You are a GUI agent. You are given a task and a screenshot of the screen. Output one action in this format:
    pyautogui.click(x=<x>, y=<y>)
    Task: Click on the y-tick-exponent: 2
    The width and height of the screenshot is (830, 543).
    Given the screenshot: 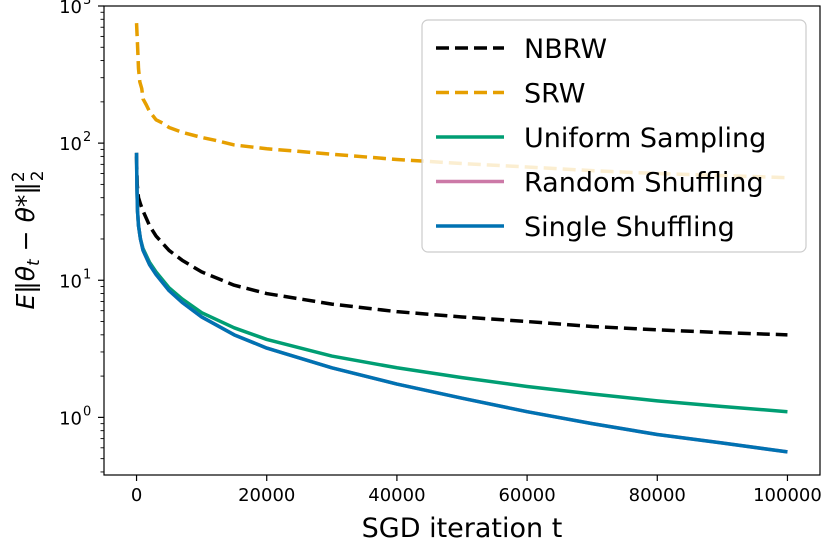 What is the action you would take?
    pyautogui.click(x=87, y=137)
    